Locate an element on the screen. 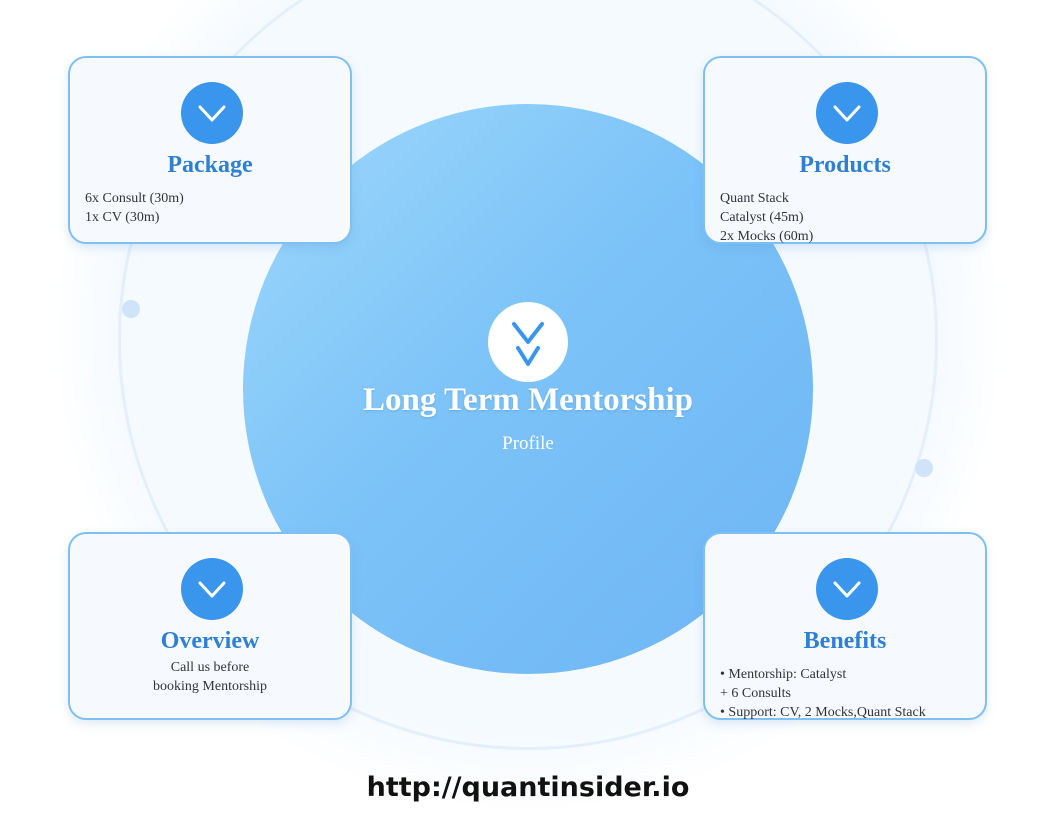  benefits-title: Benefits is located at coordinates (845, 641).